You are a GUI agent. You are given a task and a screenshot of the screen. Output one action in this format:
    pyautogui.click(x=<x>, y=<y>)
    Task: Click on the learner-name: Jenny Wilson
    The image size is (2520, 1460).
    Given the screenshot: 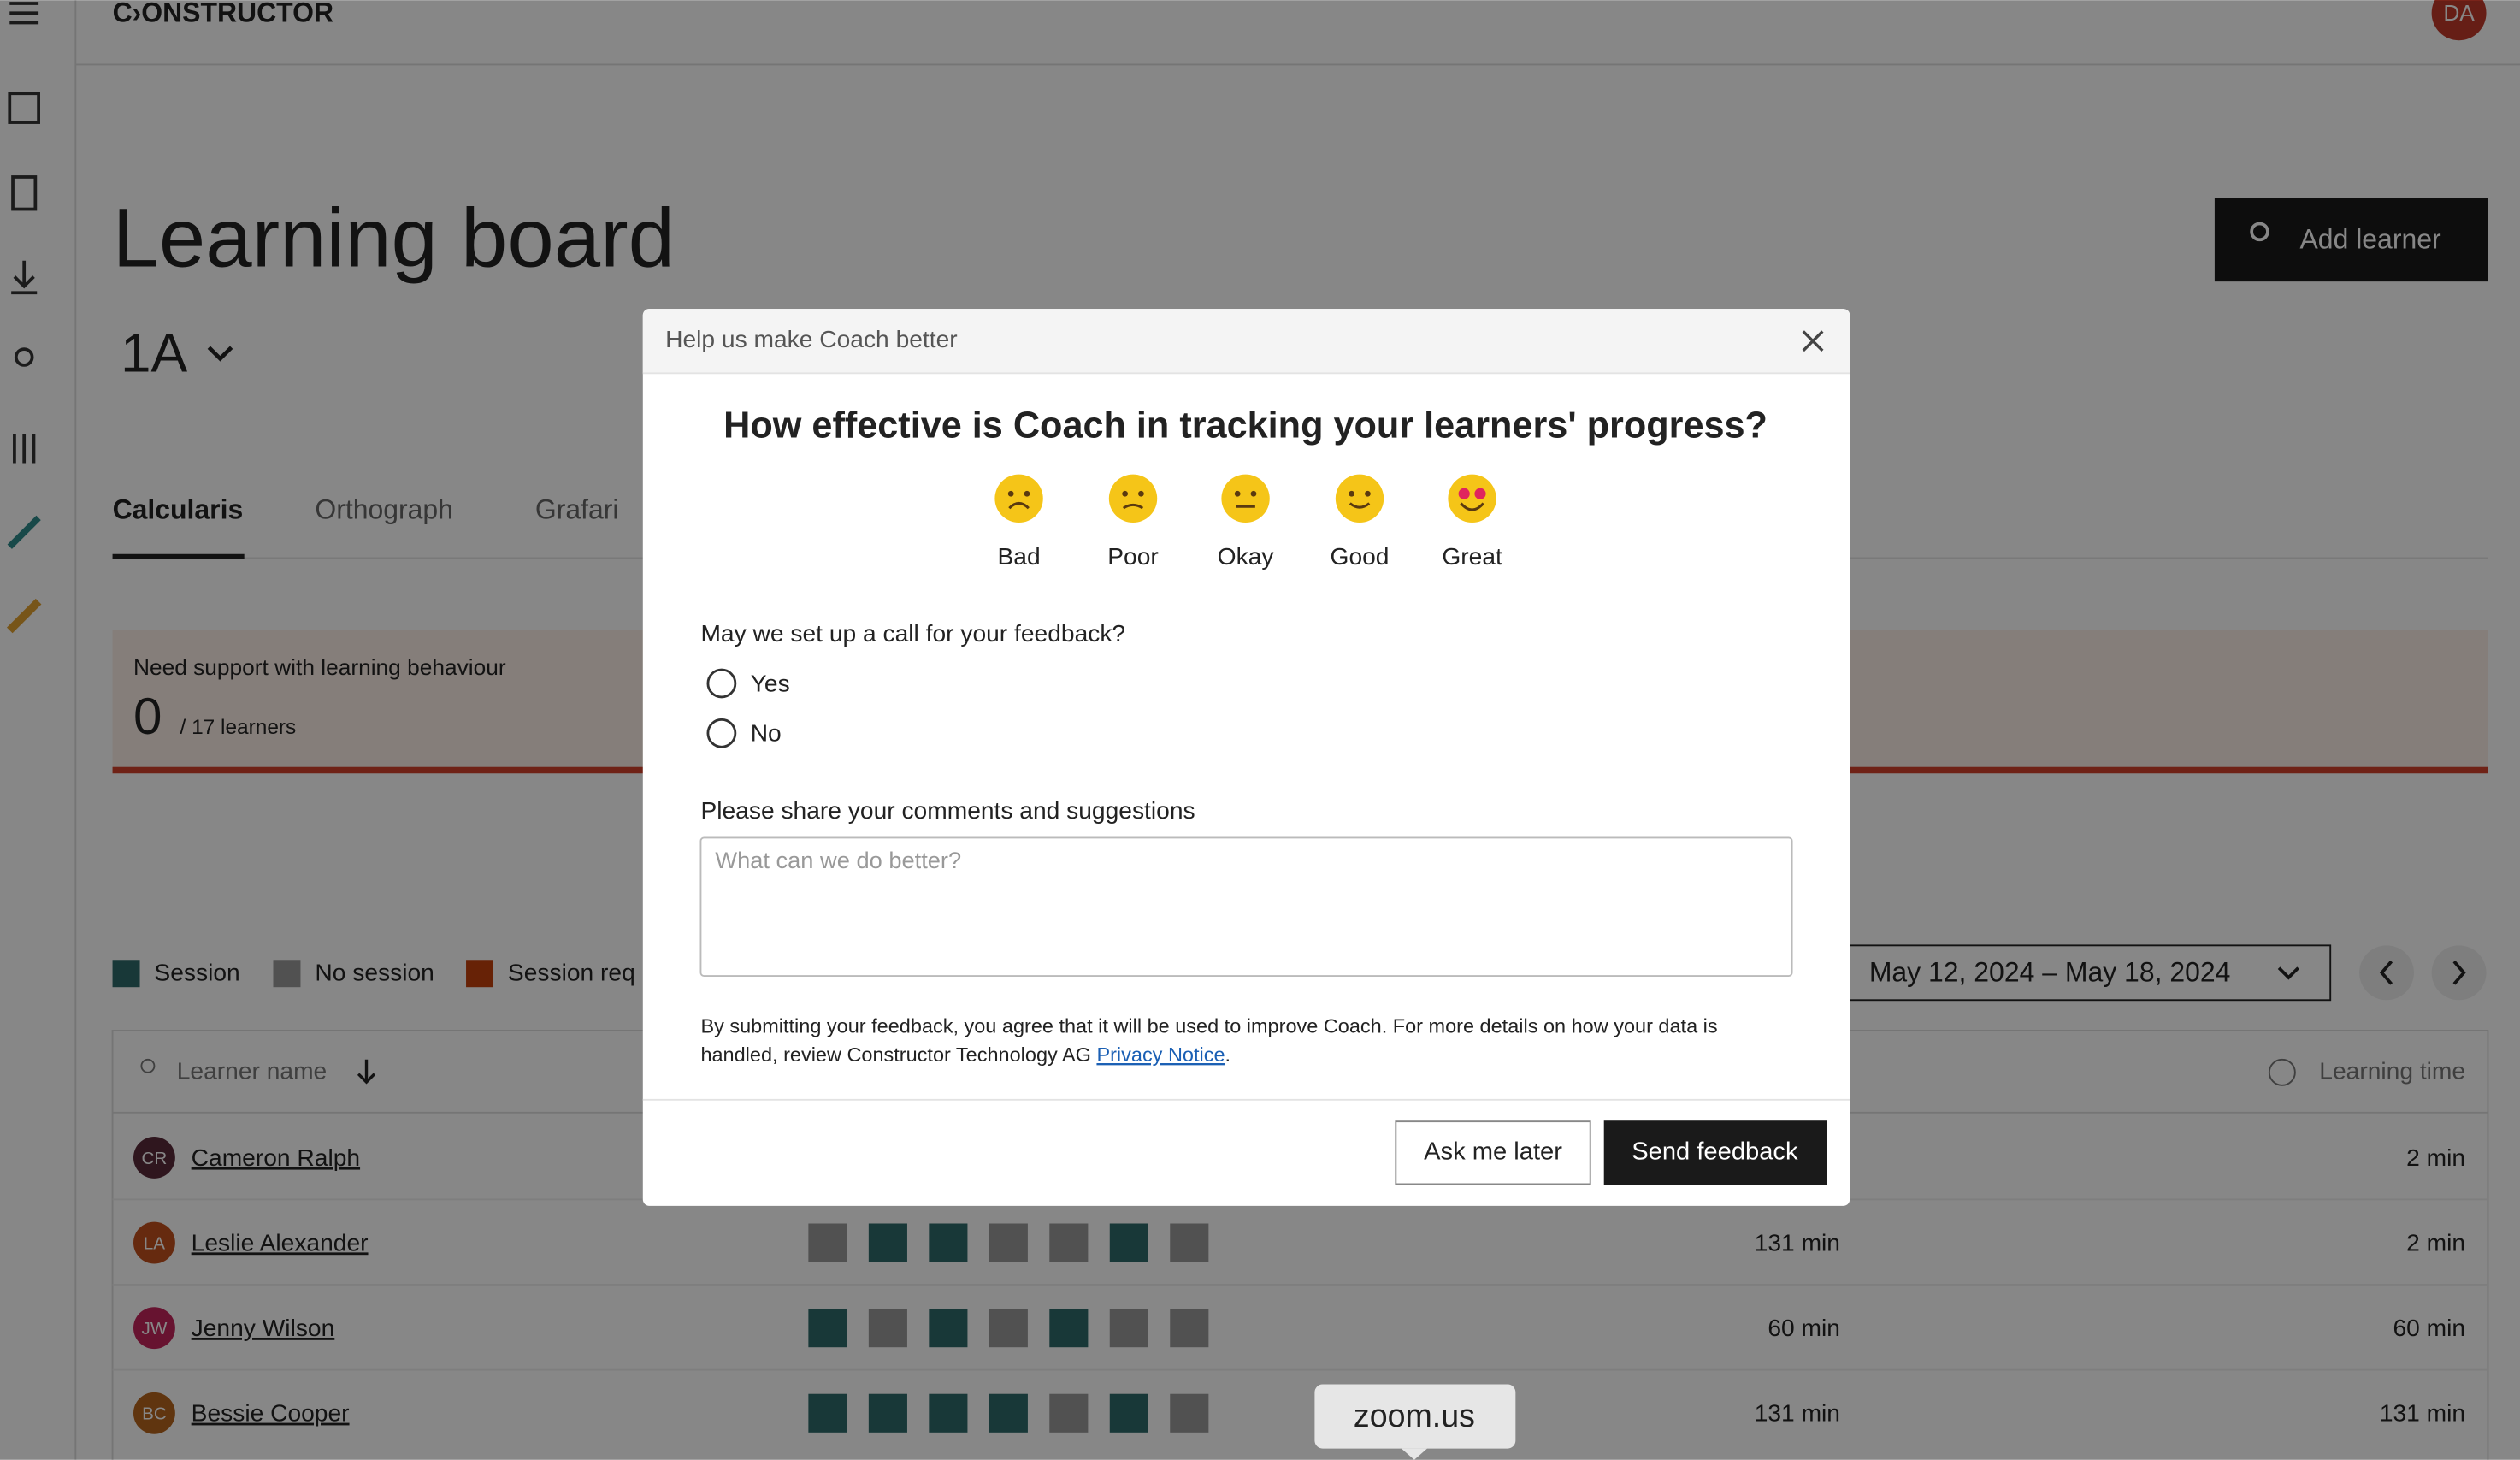 What is the action you would take?
    pyautogui.click(x=263, y=1327)
    